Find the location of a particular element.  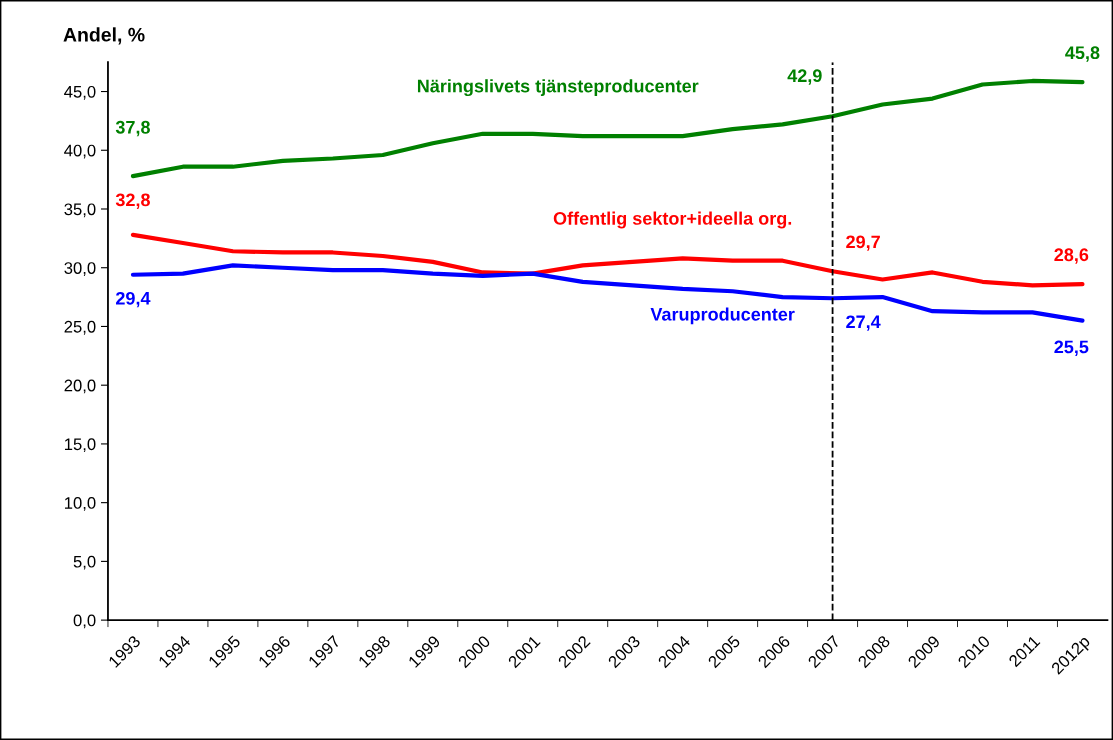

series-label: Varuproducenter is located at coordinates (722, 316).